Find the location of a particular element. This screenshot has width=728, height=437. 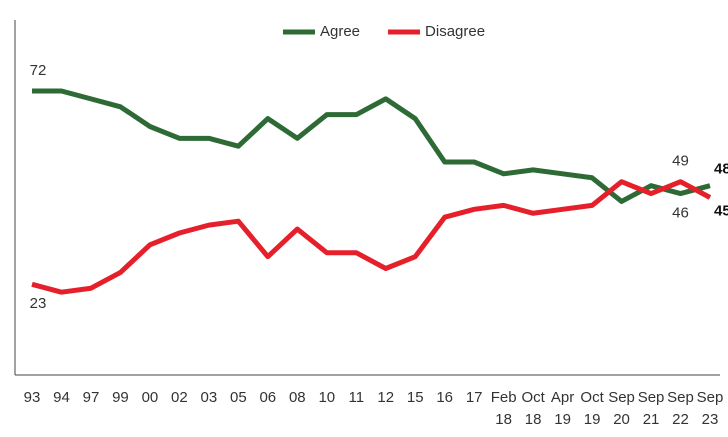

x-tick-label: 93 is located at coordinates (32, 397).